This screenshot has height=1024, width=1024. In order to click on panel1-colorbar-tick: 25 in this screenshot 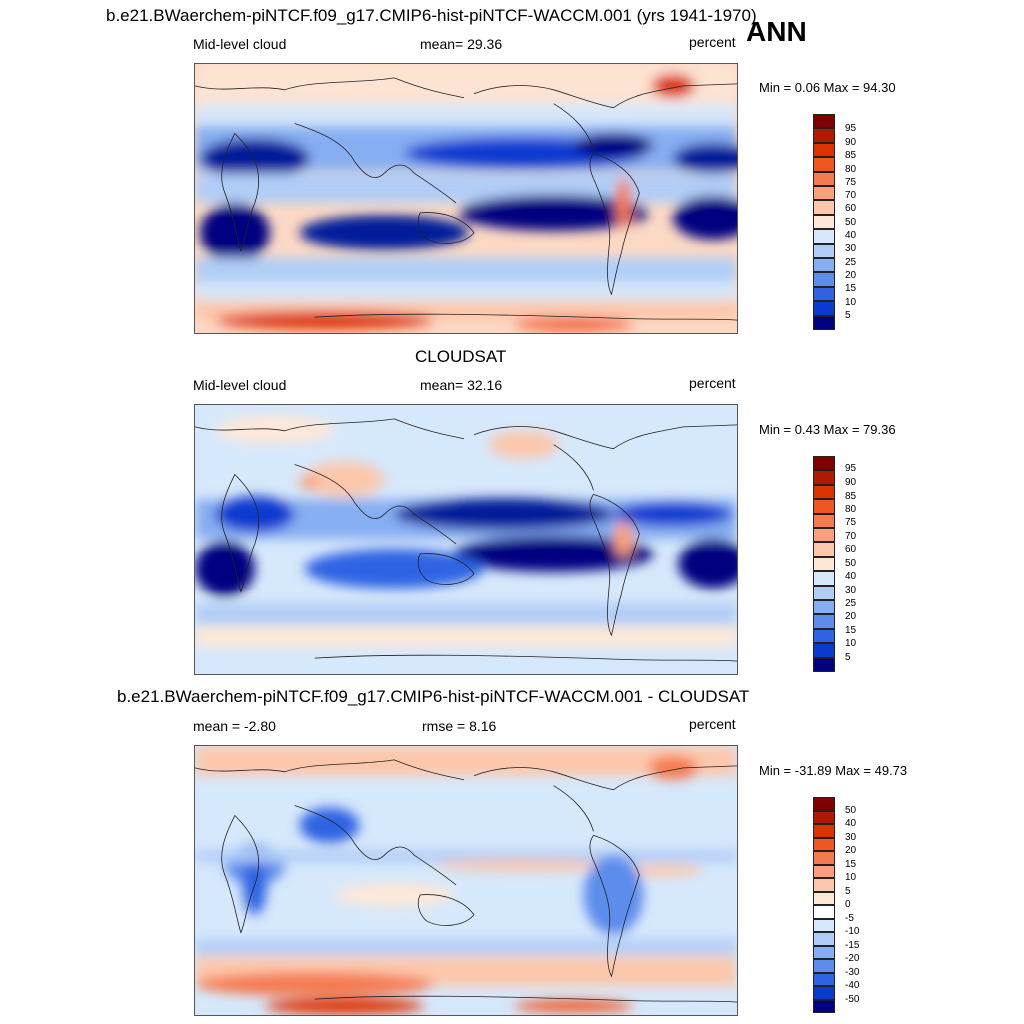, I will do `click(851, 262)`.